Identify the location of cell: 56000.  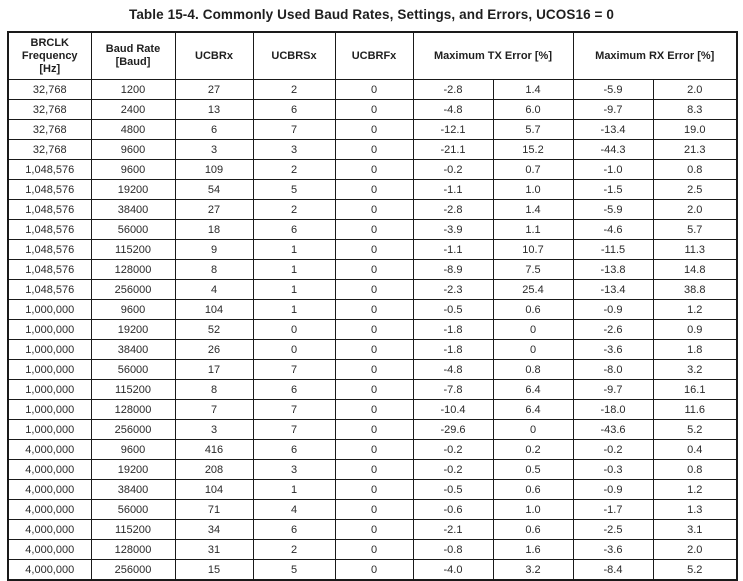
(133, 509).